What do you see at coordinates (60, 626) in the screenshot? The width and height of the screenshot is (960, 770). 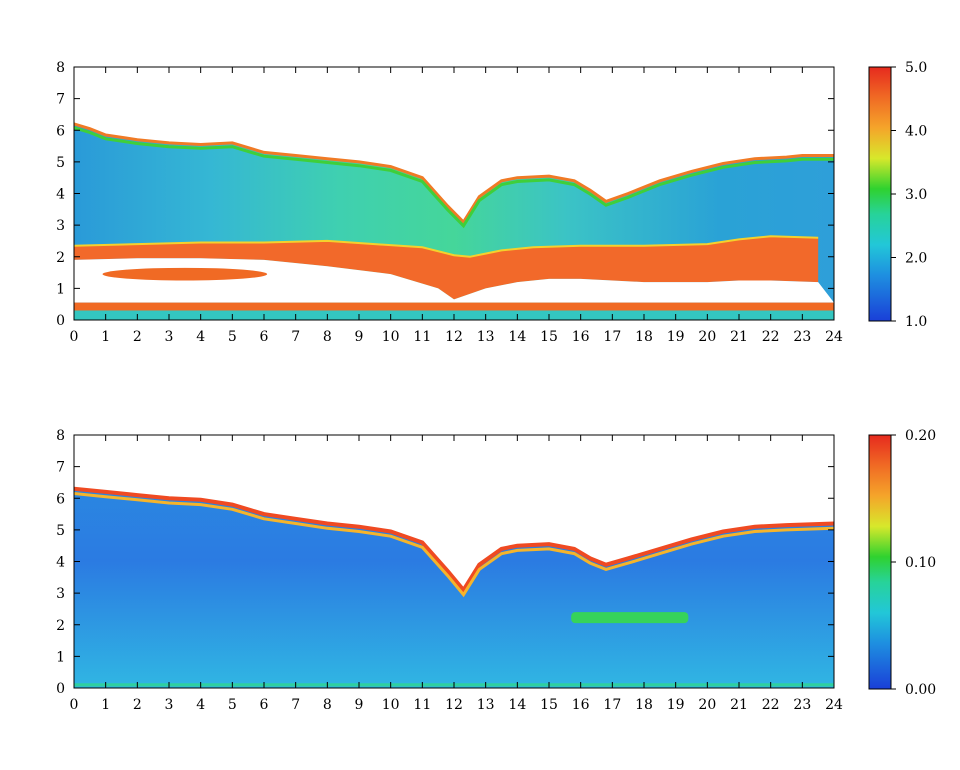 I see `y-tick-label: 2` at bounding box center [60, 626].